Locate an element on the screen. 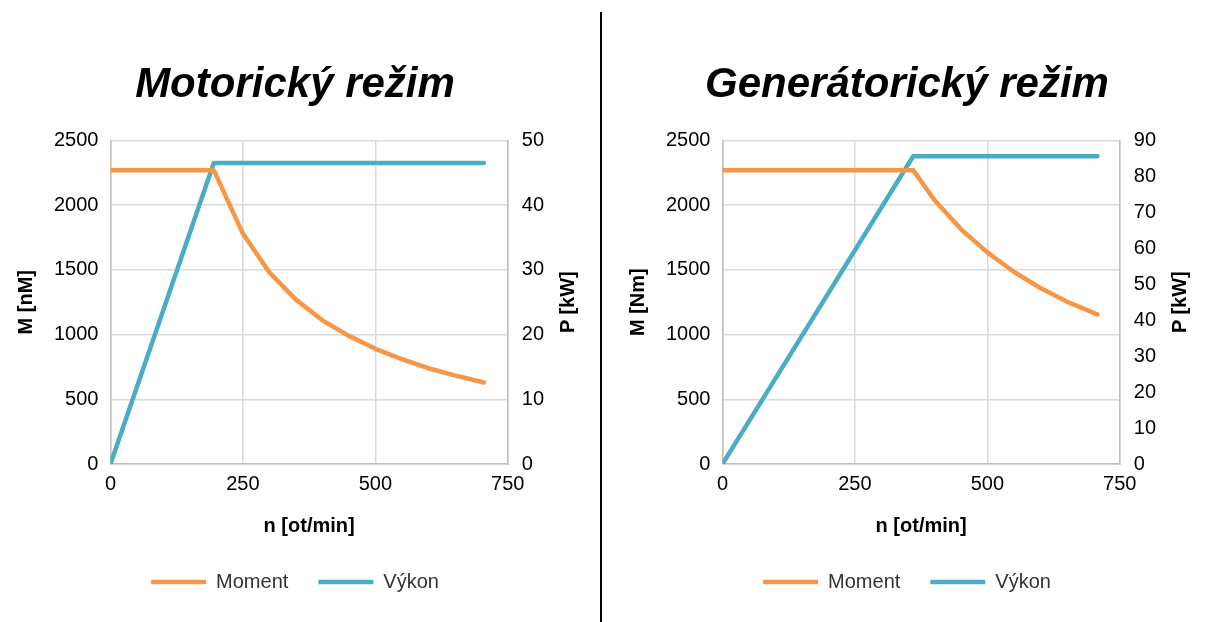  y2-tick-label: 90 is located at coordinates (1144, 138).